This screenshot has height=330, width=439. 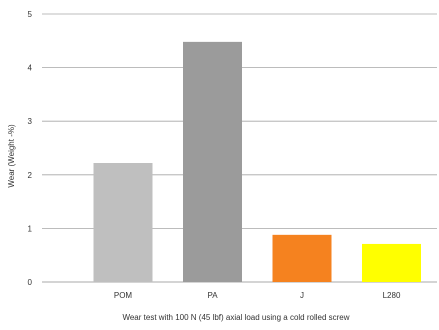 I want to click on x-tick-label: L280, so click(x=392, y=295).